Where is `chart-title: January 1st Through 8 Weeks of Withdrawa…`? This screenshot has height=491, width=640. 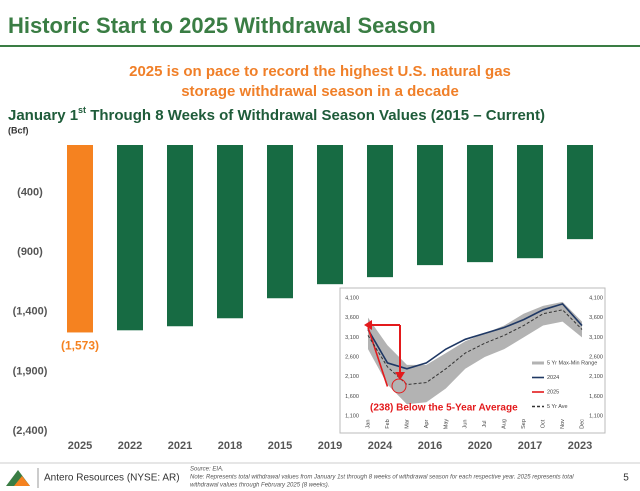
chart-title: January 1st Through 8 Weeks of Withdrawa… is located at coordinates (276, 114).